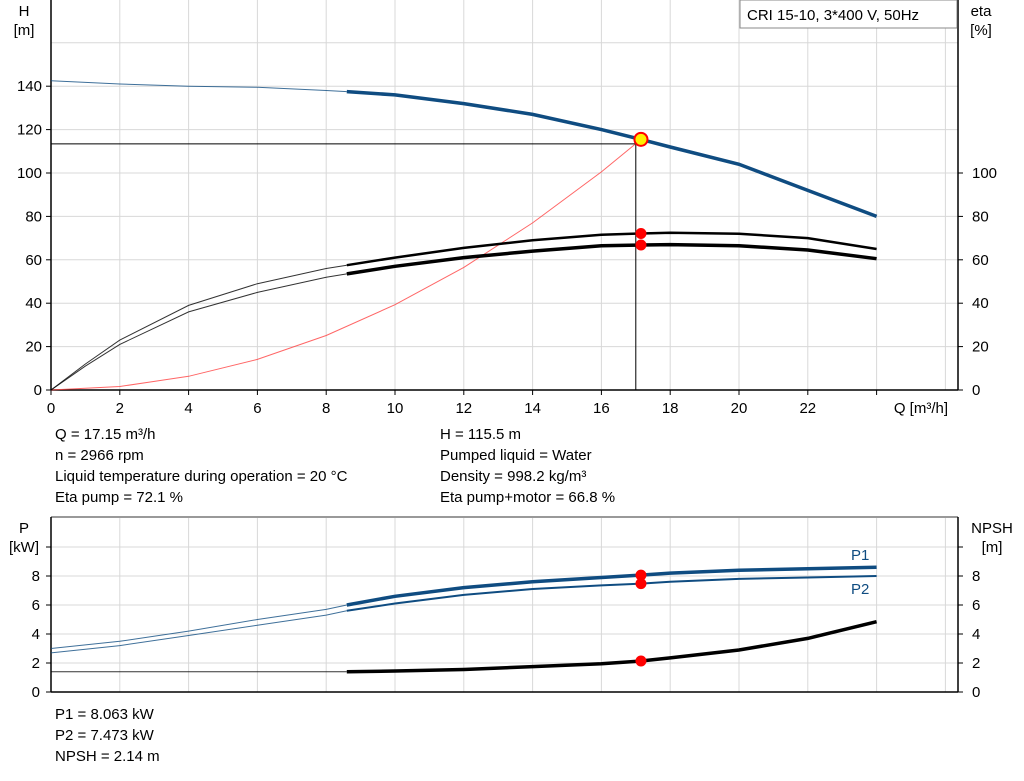 The image size is (1024, 781). I want to click on x-tick-label: 8, so click(326, 408).